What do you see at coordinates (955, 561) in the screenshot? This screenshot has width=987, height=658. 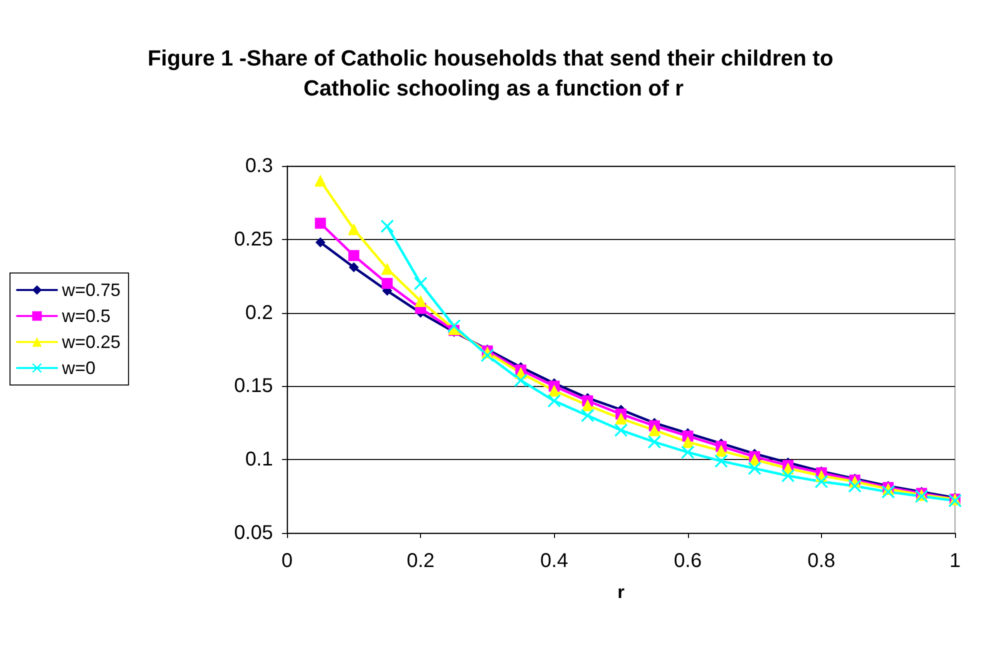 I see `x-tick-label: 1` at bounding box center [955, 561].